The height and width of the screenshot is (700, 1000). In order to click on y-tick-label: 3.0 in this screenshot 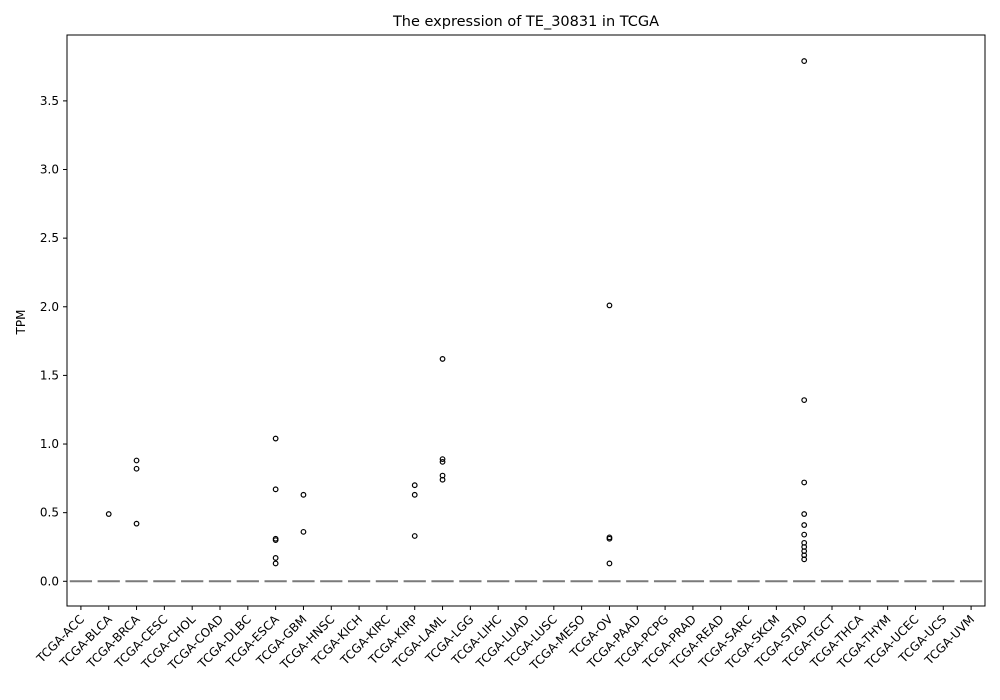, I will do `click(49, 170)`.